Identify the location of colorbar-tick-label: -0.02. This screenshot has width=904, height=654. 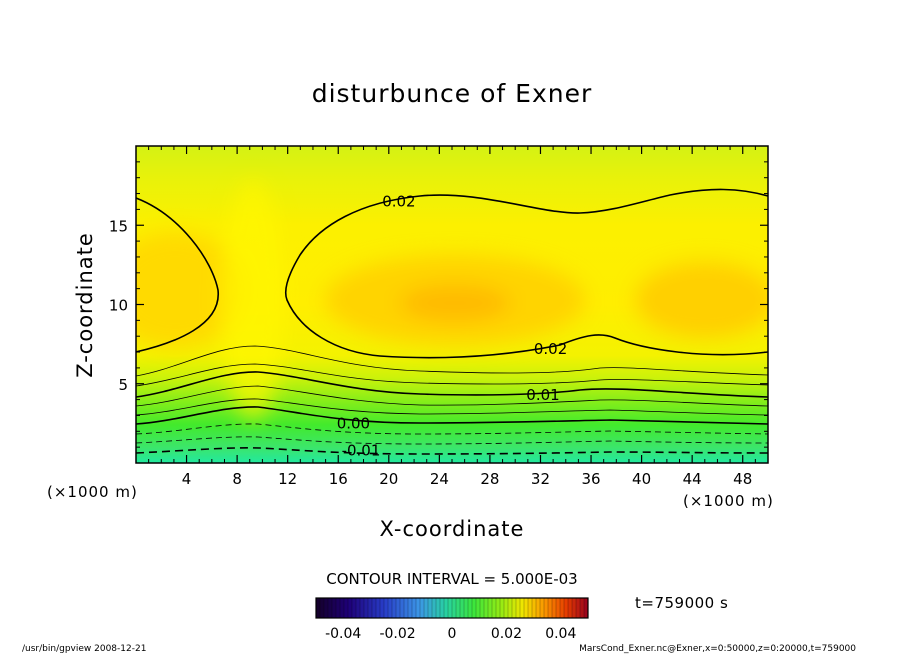
(397, 634).